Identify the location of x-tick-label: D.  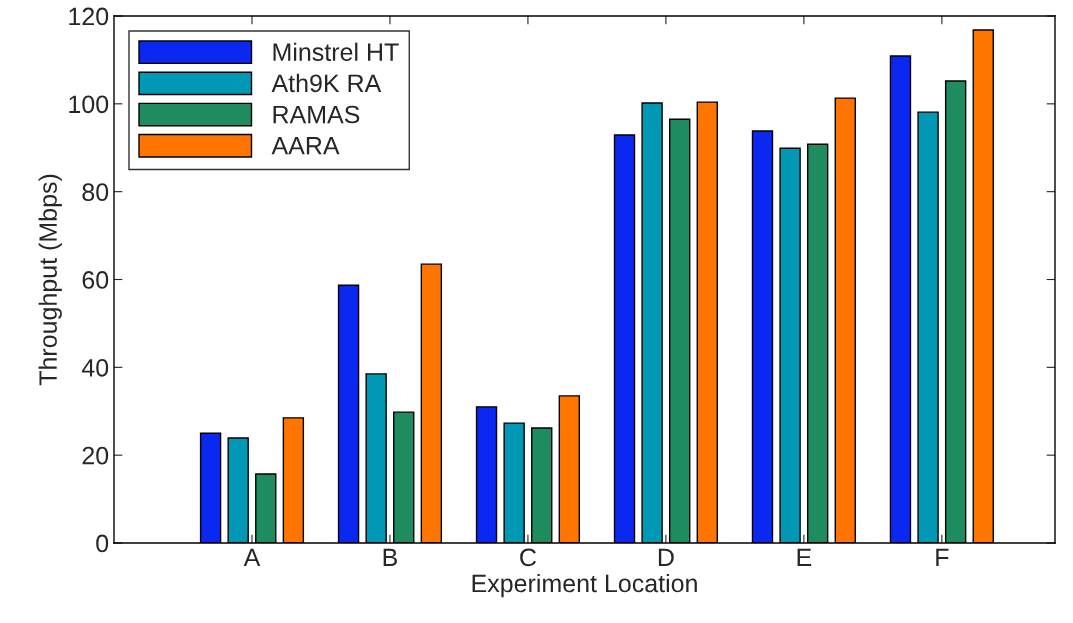
(666, 557).